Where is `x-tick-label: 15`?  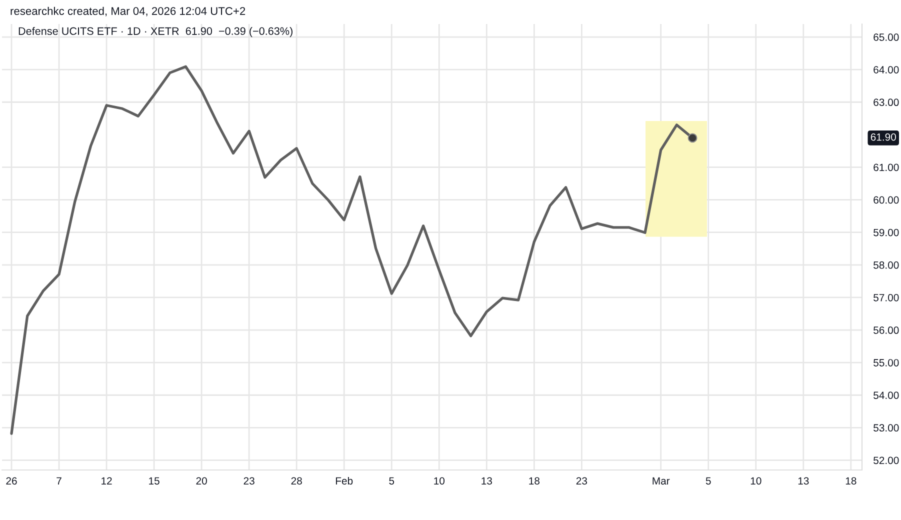 x-tick-label: 15 is located at coordinates (154, 481).